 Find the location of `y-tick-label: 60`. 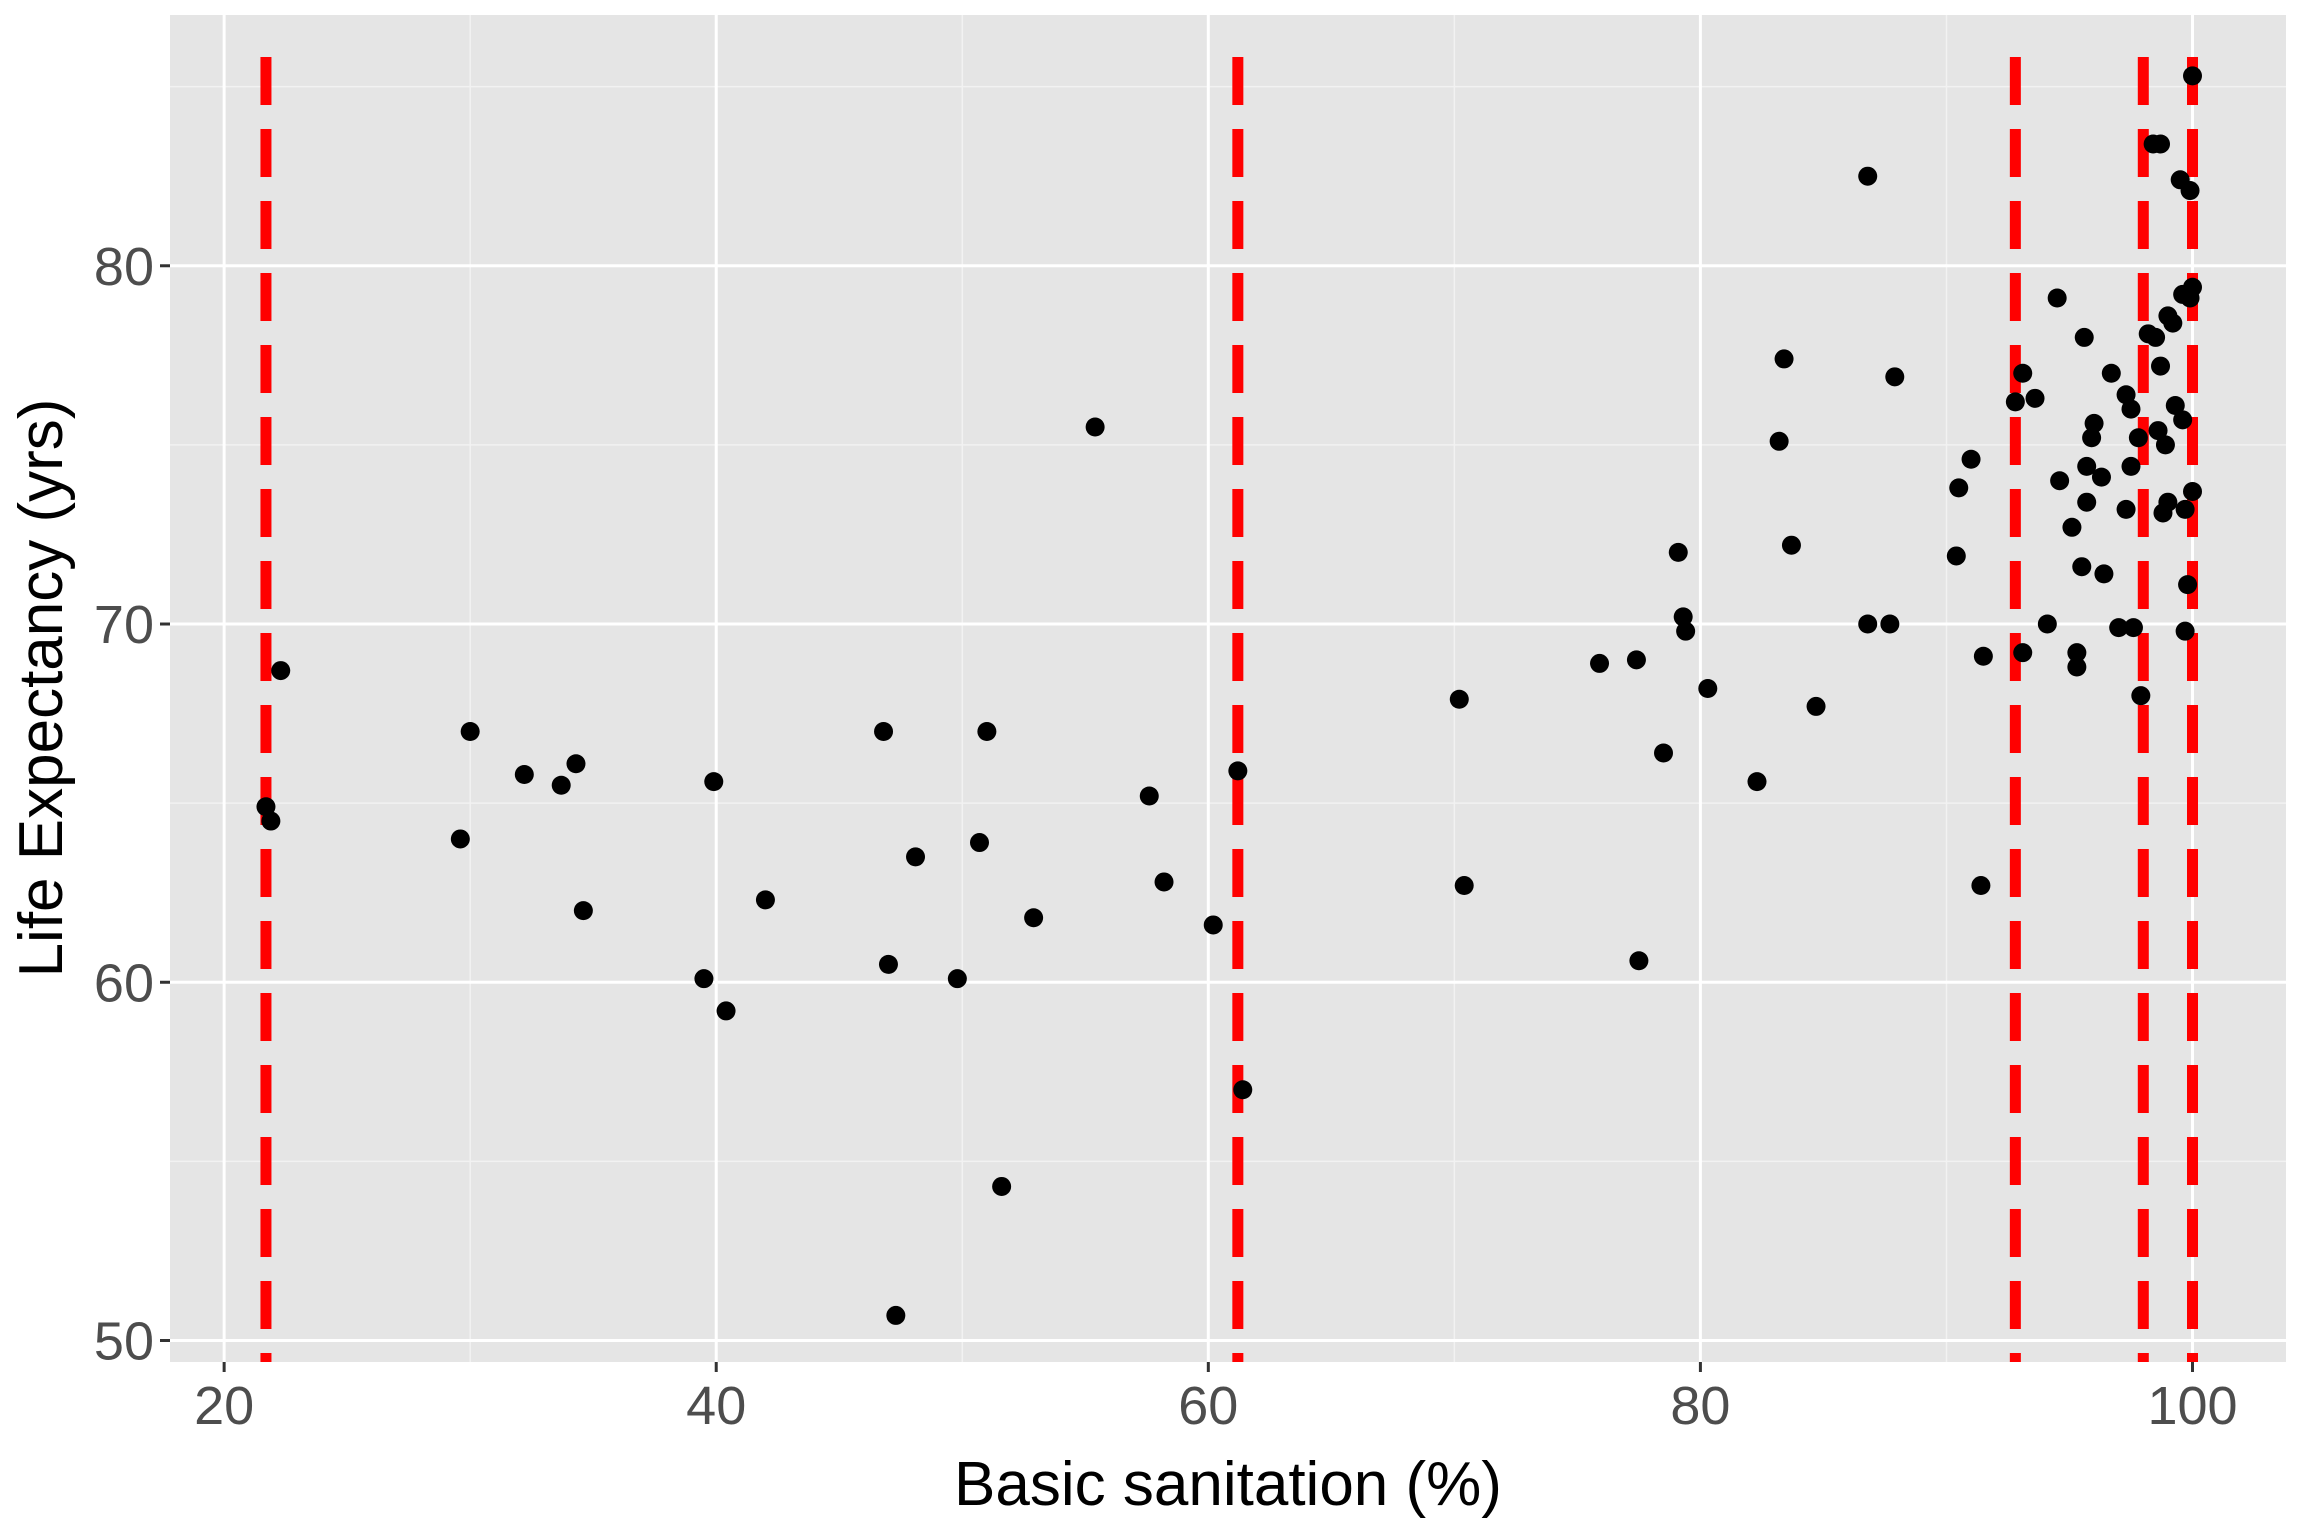

y-tick-label: 60 is located at coordinates (124, 983).